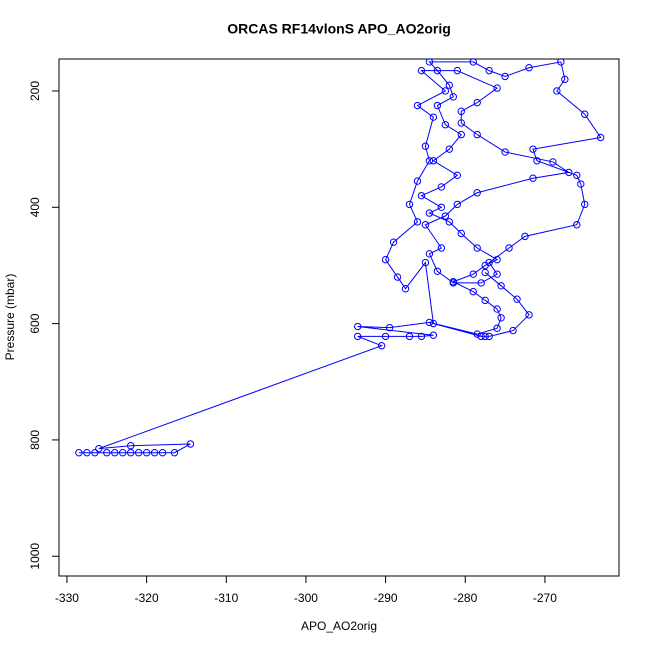  What do you see at coordinates (35, 323) in the screenshot?
I see `y-tick-label: 600` at bounding box center [35, 323].